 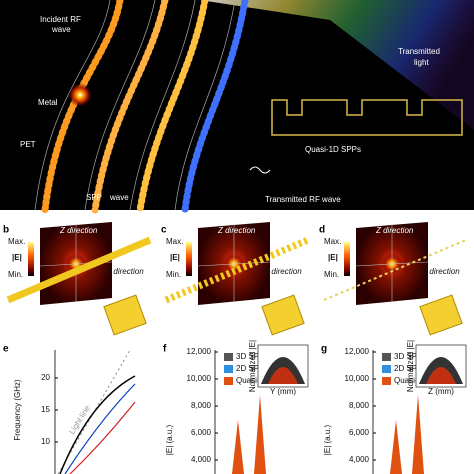 I want to click on tick-label: 20, so click(x=45, y=377).